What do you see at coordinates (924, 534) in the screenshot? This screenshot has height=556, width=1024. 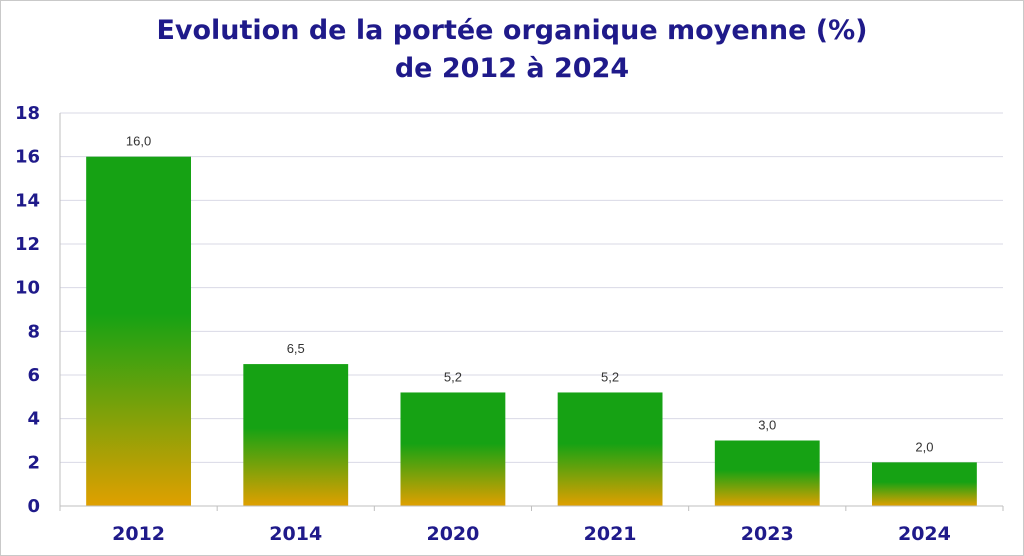 I see `x-tick-label: 2024` at bounding box center [924, 534].